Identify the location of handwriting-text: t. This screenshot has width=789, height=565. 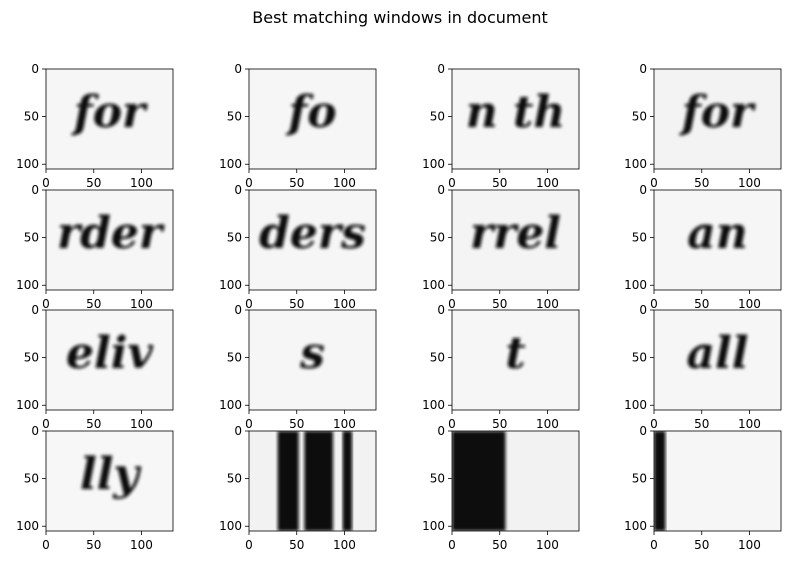
(515, 353).